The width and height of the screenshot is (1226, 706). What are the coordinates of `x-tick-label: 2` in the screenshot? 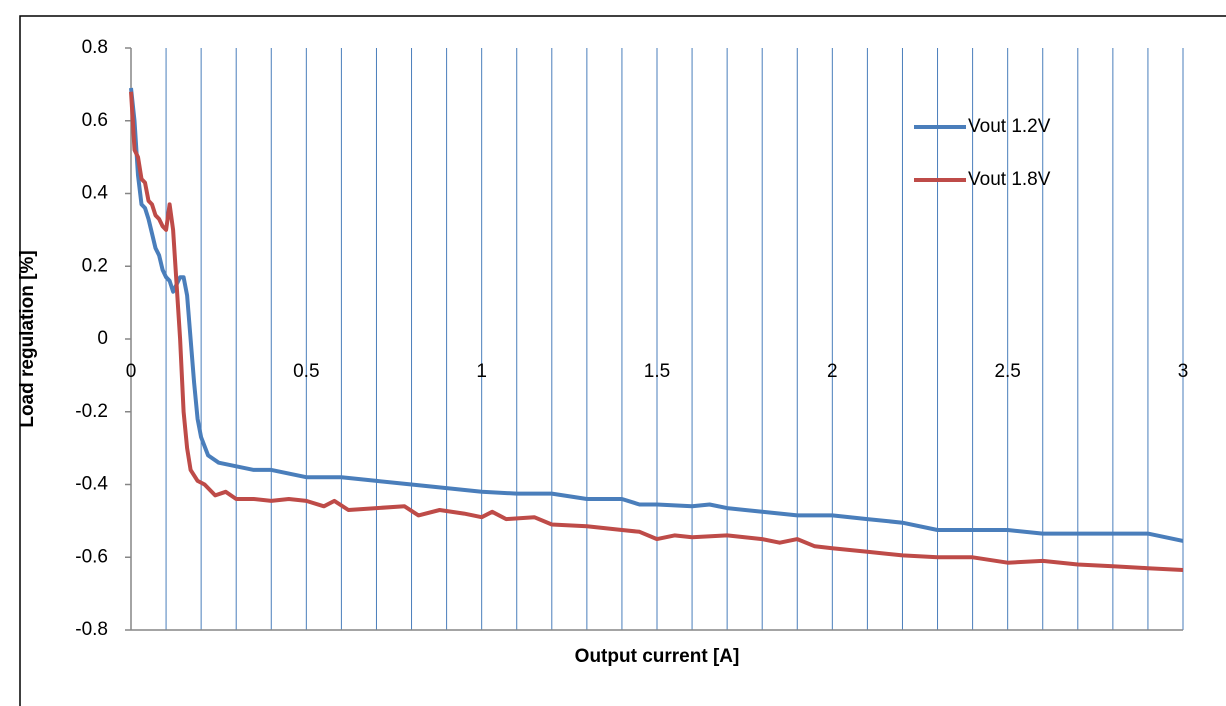 It's located at (832, 371).